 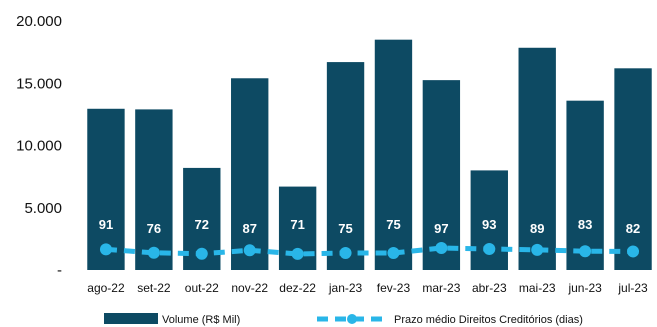 I want to click on data-label-abr-23: 93, so click(x=489, y=224).